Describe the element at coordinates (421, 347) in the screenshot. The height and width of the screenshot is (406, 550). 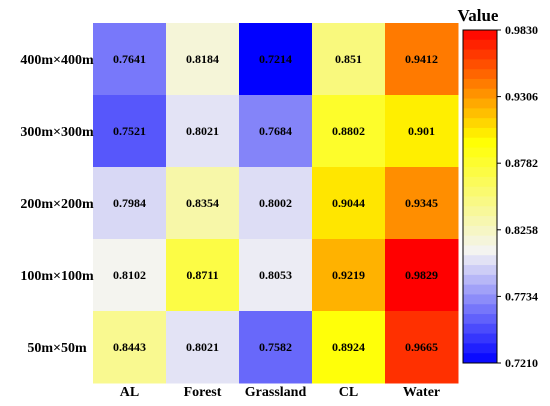
I see `cell-value-label: 0.9665` at that location.